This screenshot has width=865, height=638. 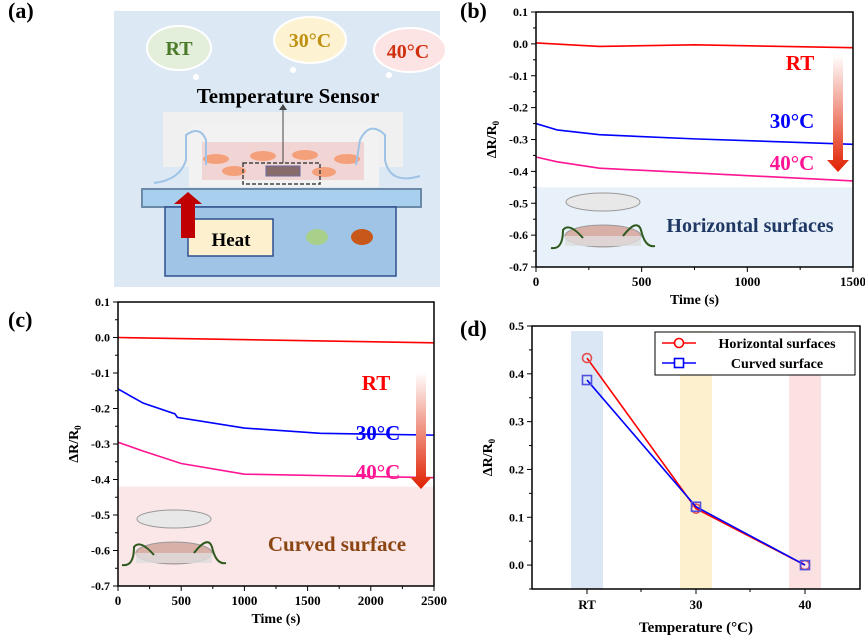 I want to click on arrow-head-icon, so click(x=283, y=107).